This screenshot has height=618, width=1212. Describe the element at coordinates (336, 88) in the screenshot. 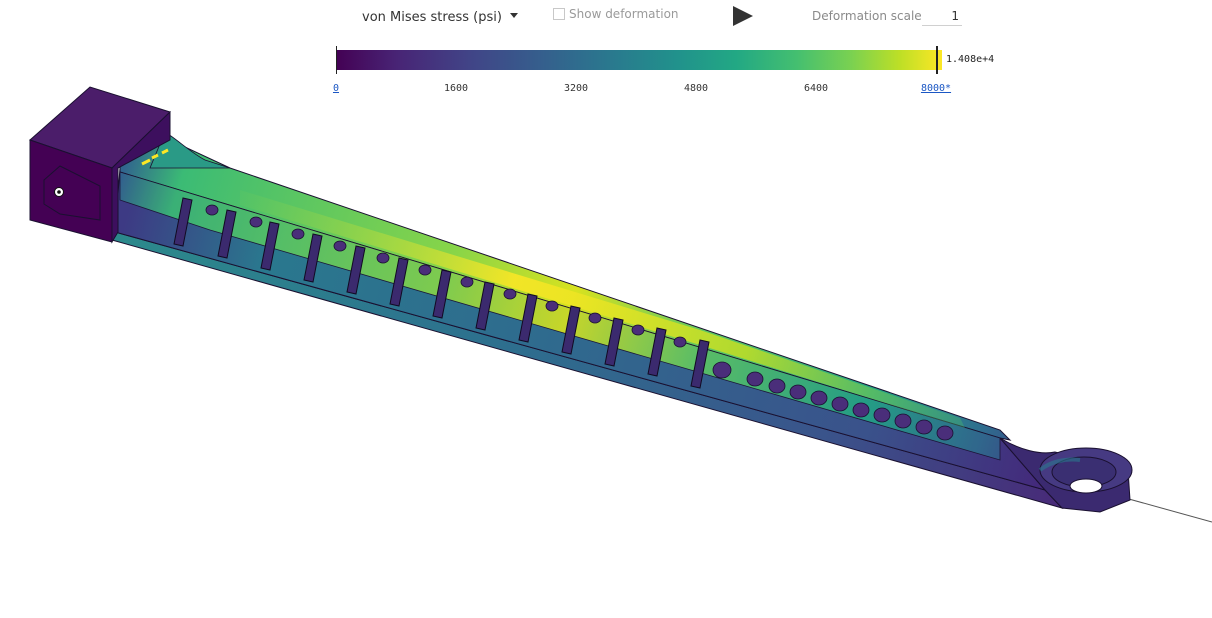

I see `legend-tick-min: 0` at that location.